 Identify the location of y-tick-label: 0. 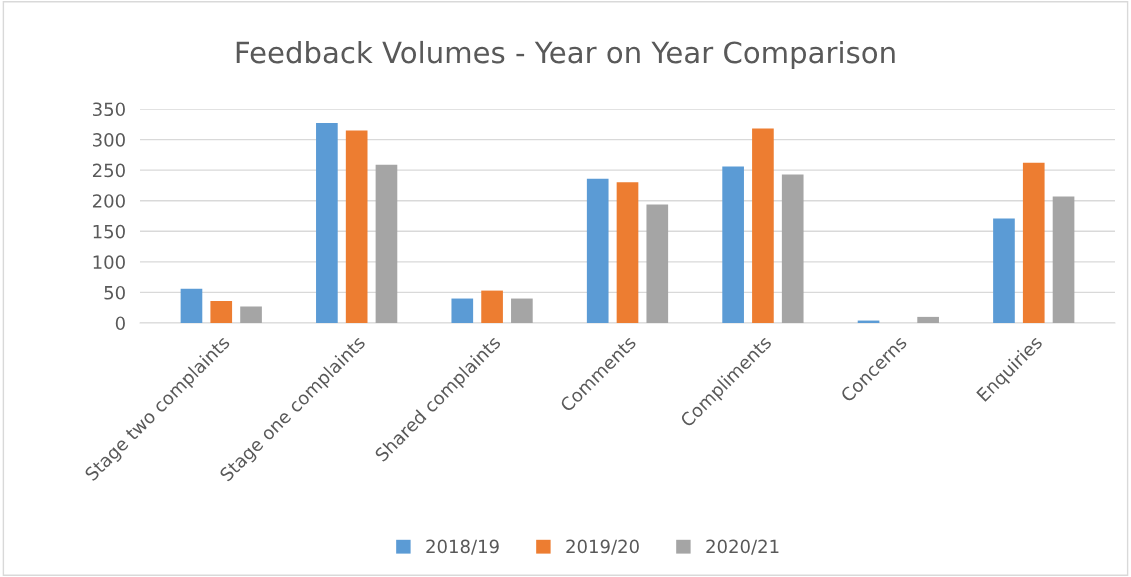
(120, 323).